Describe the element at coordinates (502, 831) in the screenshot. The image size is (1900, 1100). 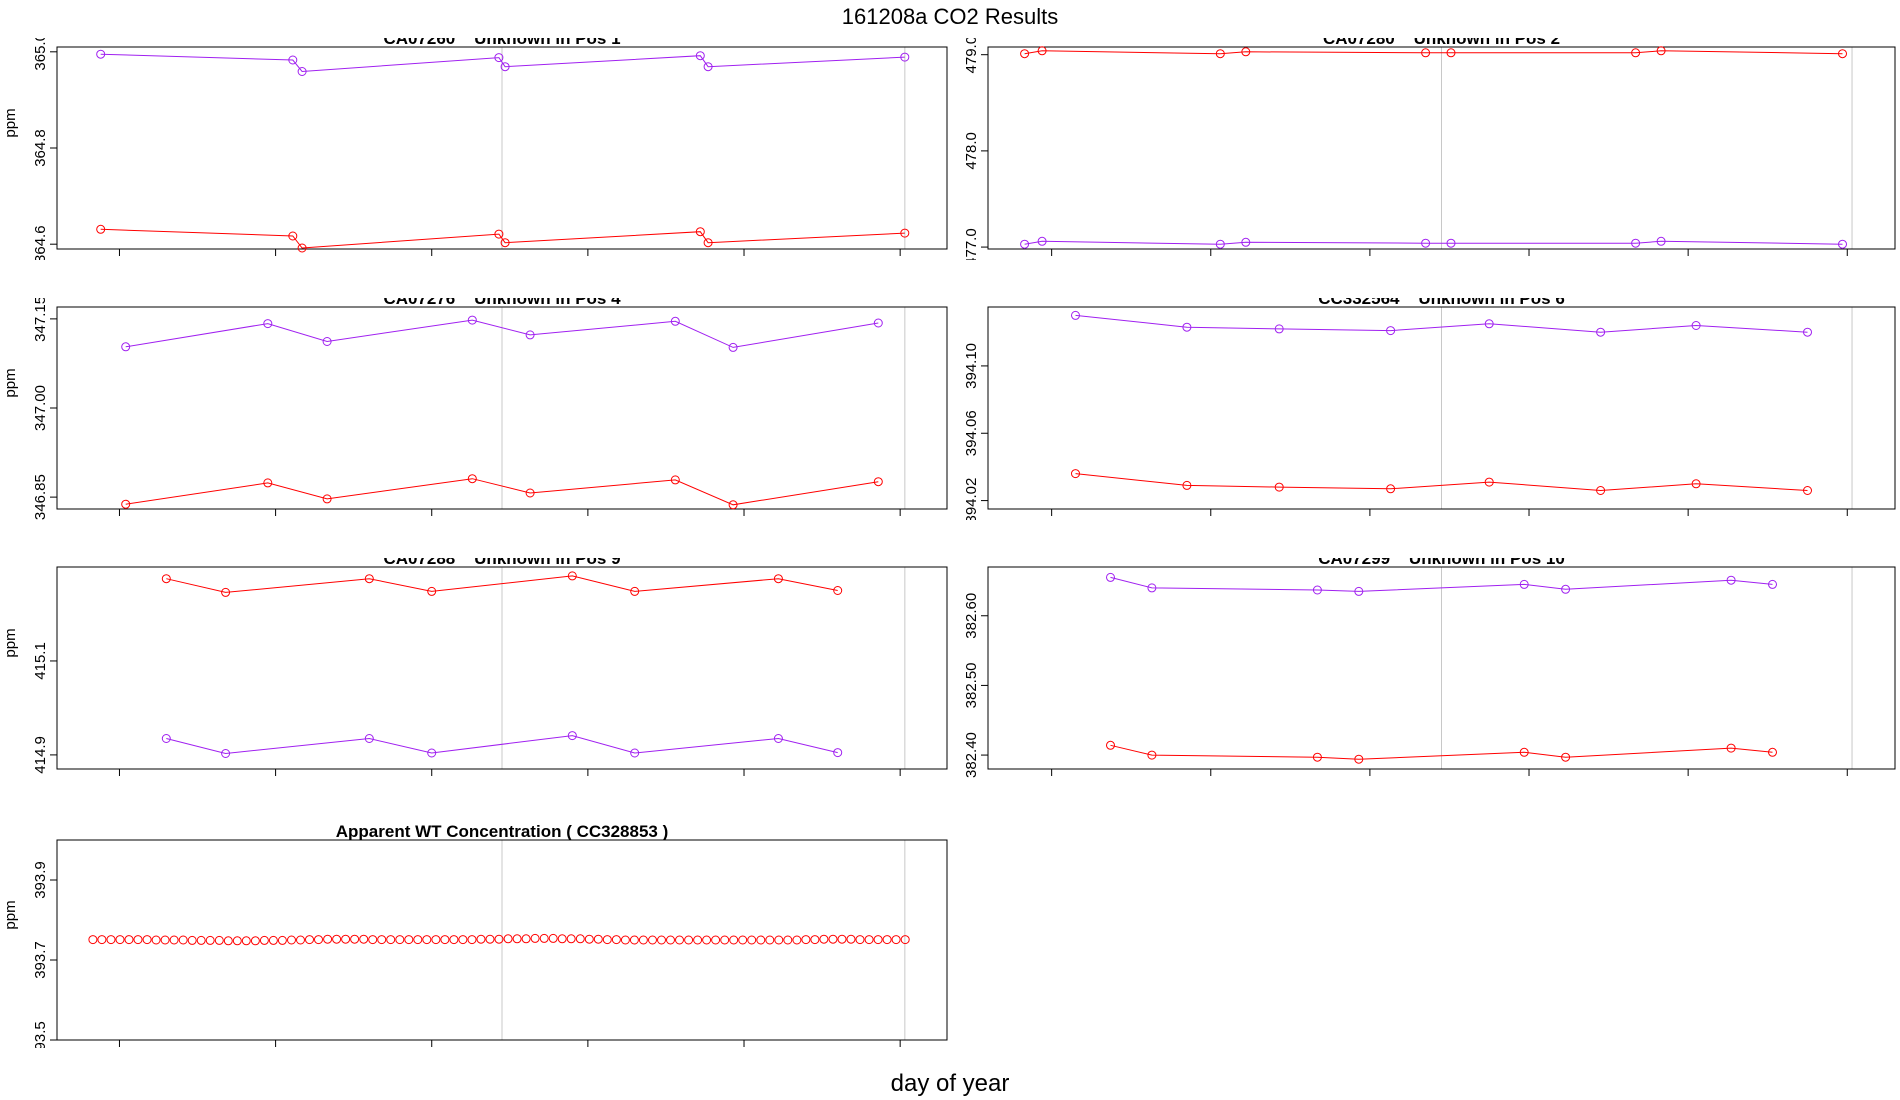
I see `chart-title: Apparent WT Concentration ( CC328853 )` at that location.